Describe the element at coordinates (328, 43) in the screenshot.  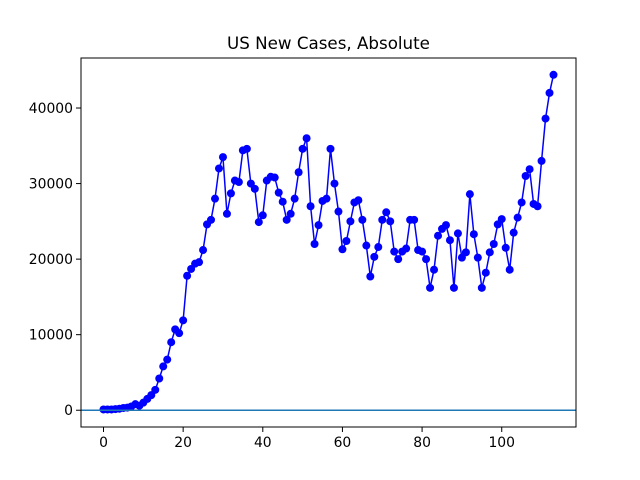
I see `chart-title: US New Cases, Absolute` at that location.